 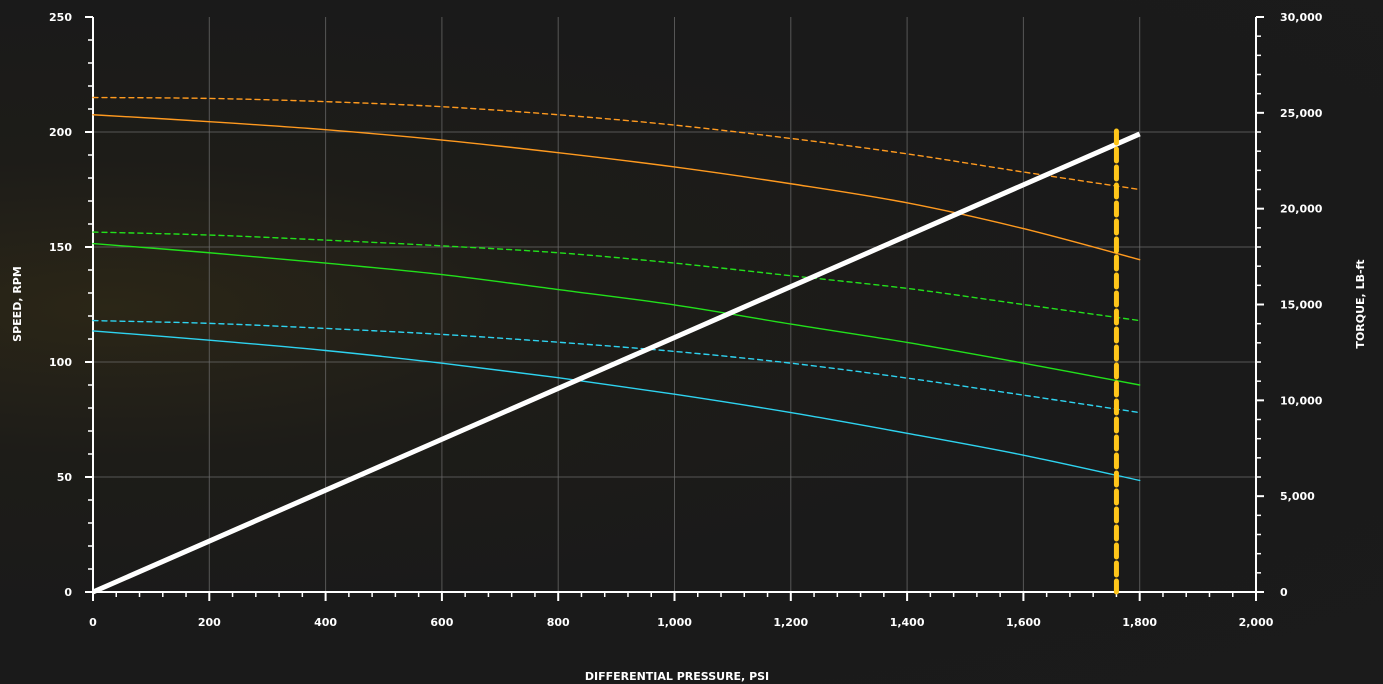 I want to click on y2-tick-label: 0, so click(x=1284, y=592).